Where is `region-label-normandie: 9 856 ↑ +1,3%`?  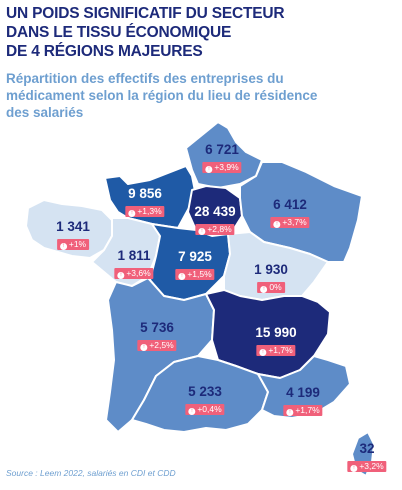
region-label-normandie: 9 856 ↑ +1,3% is located at coordinates (145, 202).